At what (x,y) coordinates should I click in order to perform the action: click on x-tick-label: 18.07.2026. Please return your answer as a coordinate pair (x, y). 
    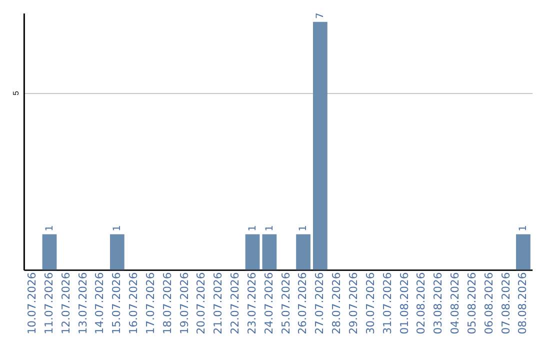
    Looking at the image, I should click on (167, 303).